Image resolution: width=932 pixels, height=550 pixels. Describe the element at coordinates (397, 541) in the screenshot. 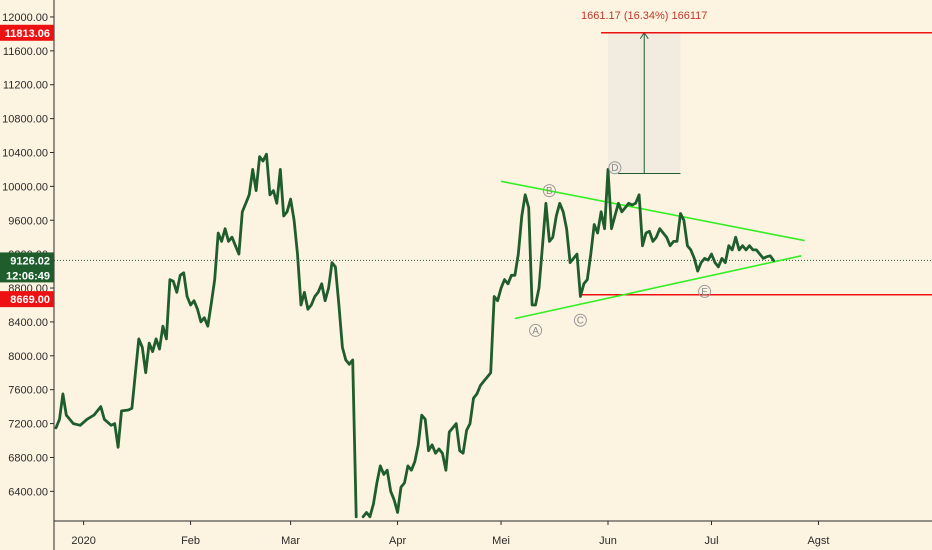

I see `x-tick-label: Apr` at that location.